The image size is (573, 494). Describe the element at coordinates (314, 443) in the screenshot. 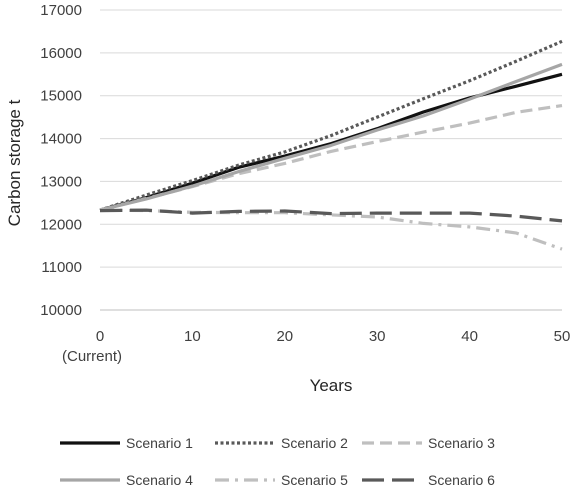

I see `legend-label-2: Scenario 2` at that location.